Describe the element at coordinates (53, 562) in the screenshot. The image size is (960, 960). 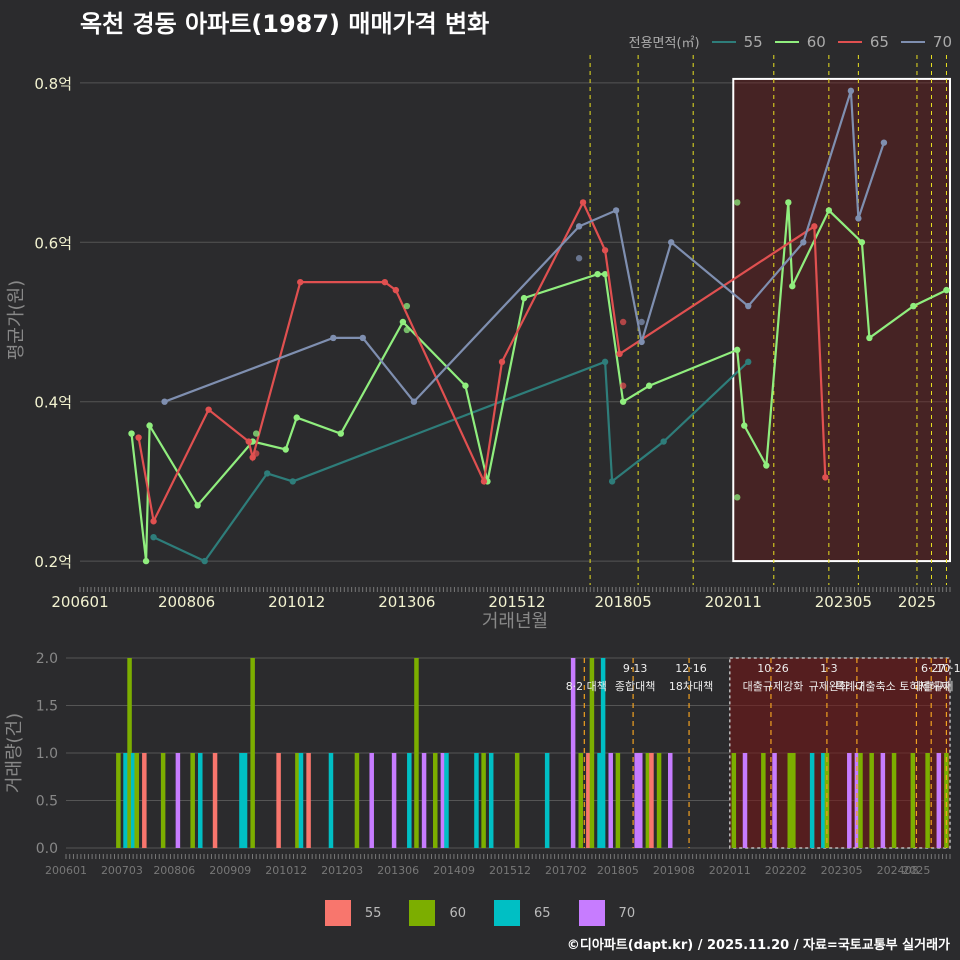
I see `y-tick-label: 0.2억` at that location.